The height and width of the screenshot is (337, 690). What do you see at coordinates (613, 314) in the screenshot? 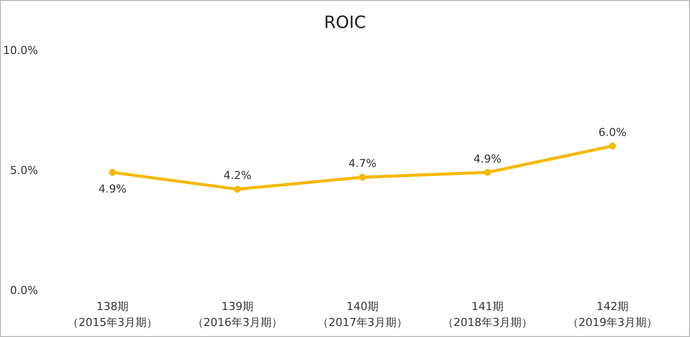
I see `x-tick-label: 142期（2019年3月期）` at bounding box center [613, 314].